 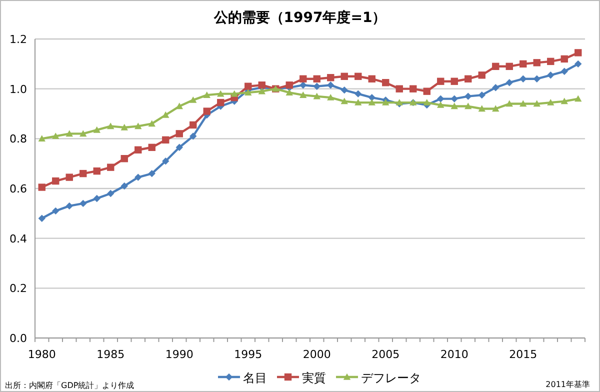 I want to click on y-tick-label: 1.0, so click(x=18, y=89).